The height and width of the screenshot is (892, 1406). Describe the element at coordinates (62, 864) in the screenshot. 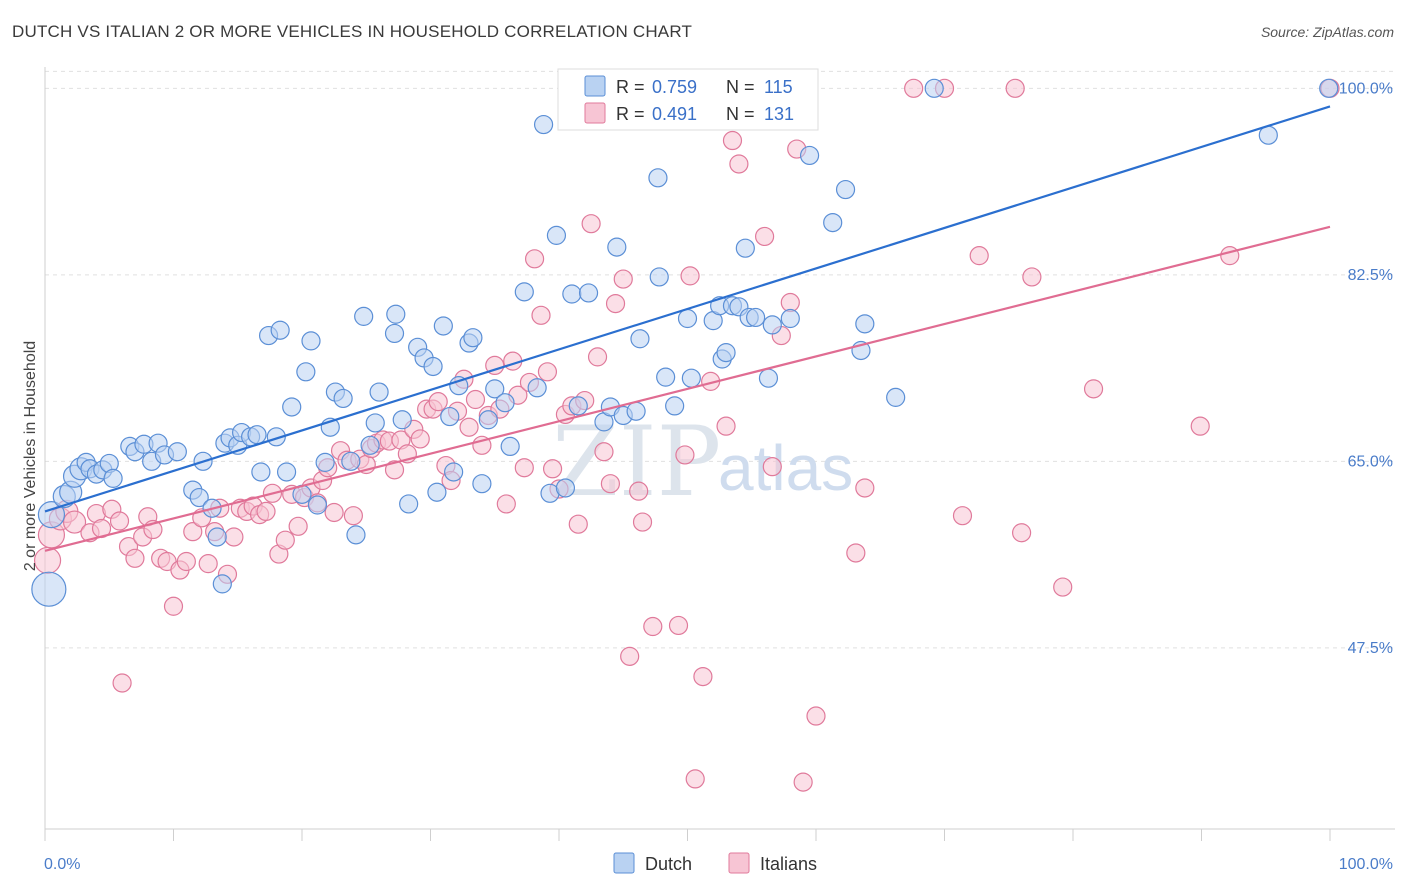

I see `x-tick-label-min: 0.0%` at that location.